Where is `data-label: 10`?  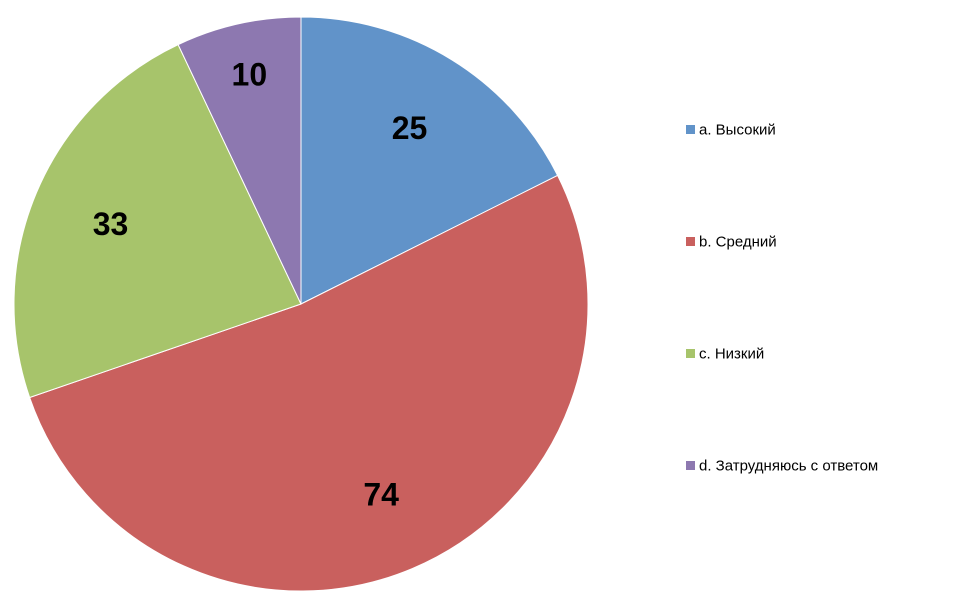
data-label: 10 is located at coordinates (250, 74).